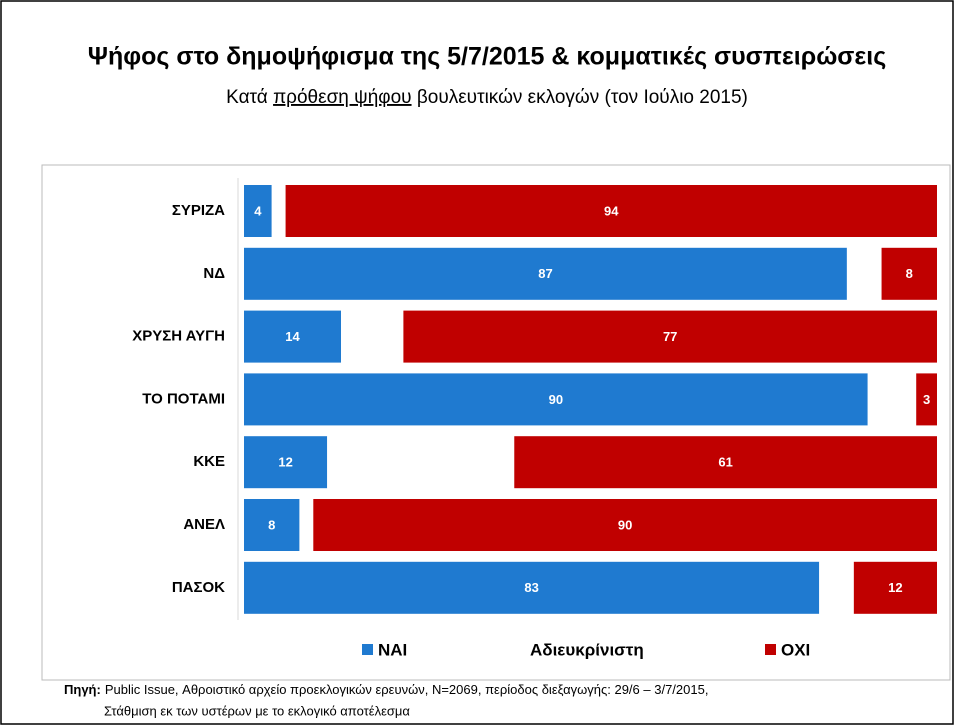 This screenshot has height=725, width=954. Describe the element at coordinates (82, 689) in the screenshot. I see `source-label: Πηγή:` at that location.